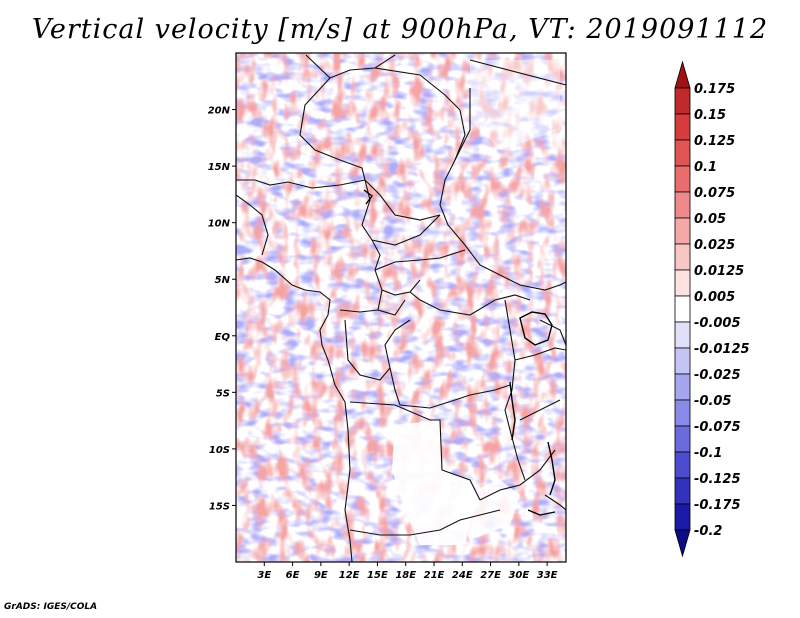 Image resolution: width=800 pixels, height=618 pixels. What do you see at coordinates (405, 575) in the screenshot?
I see `lon-label: 18E` at bounding box center [405, 575].